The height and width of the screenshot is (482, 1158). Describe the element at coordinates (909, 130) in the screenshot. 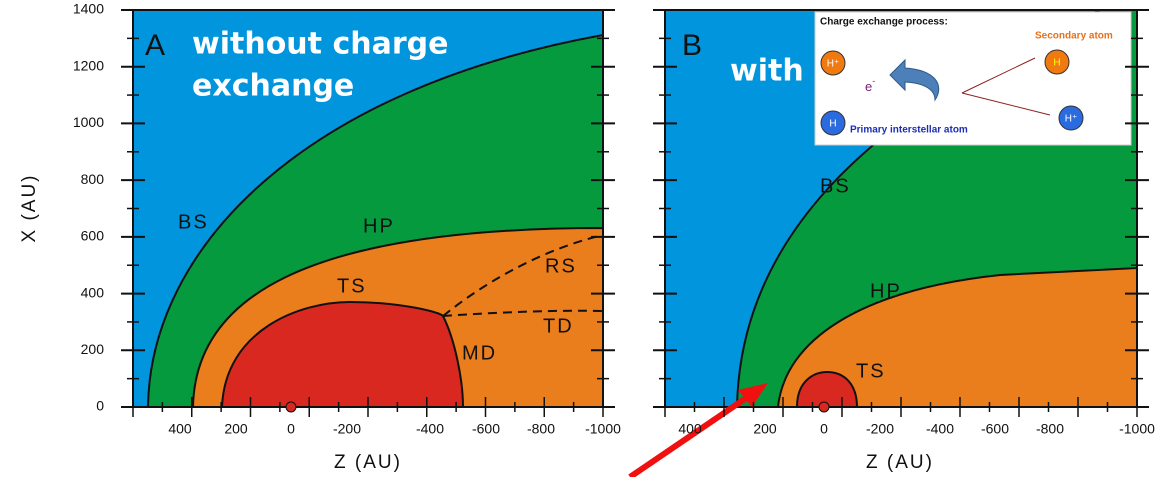

I see `inset-label: Primary interstellar atom` at that location.